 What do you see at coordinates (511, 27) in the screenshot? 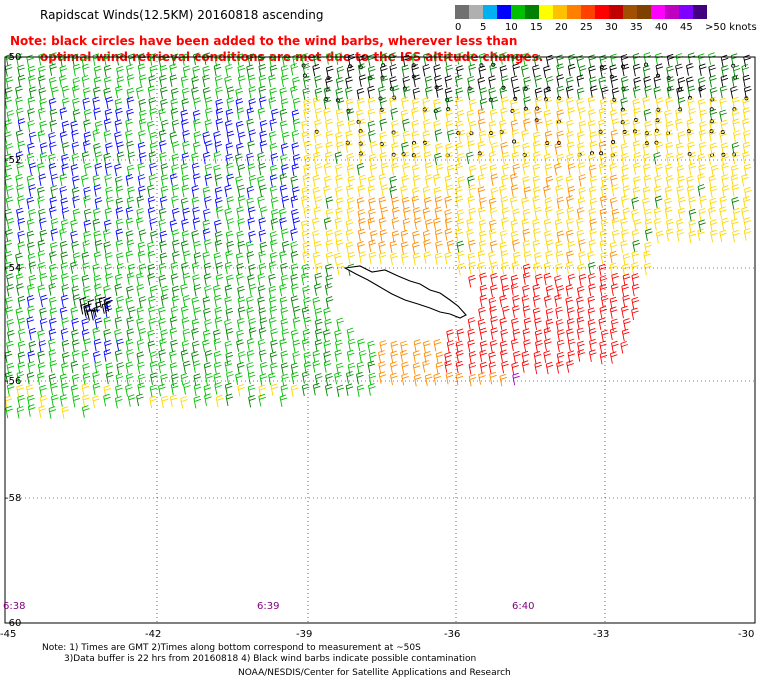
I see `colorbar-label: 10` at bounding box center [511, 27].